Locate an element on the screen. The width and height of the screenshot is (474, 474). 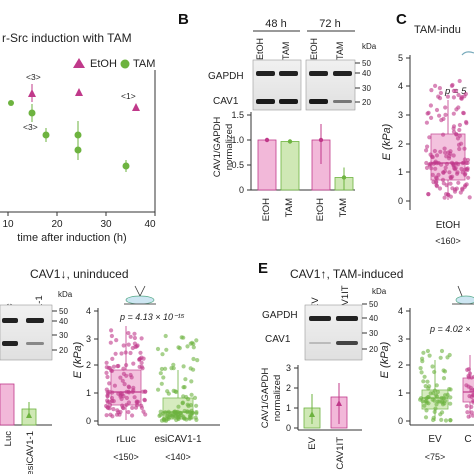
panel-d-xcat: rLuc is located at coordinates (125, 439).